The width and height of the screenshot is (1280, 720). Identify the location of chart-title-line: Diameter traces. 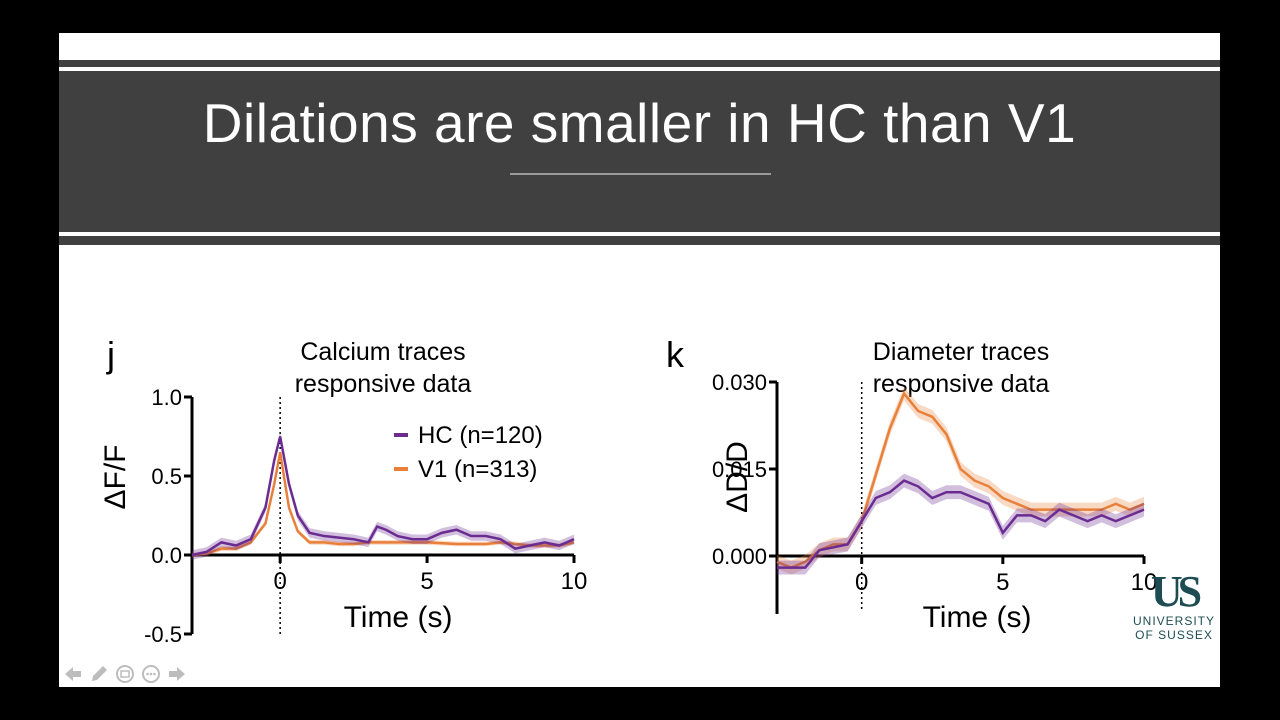
(961, 352).